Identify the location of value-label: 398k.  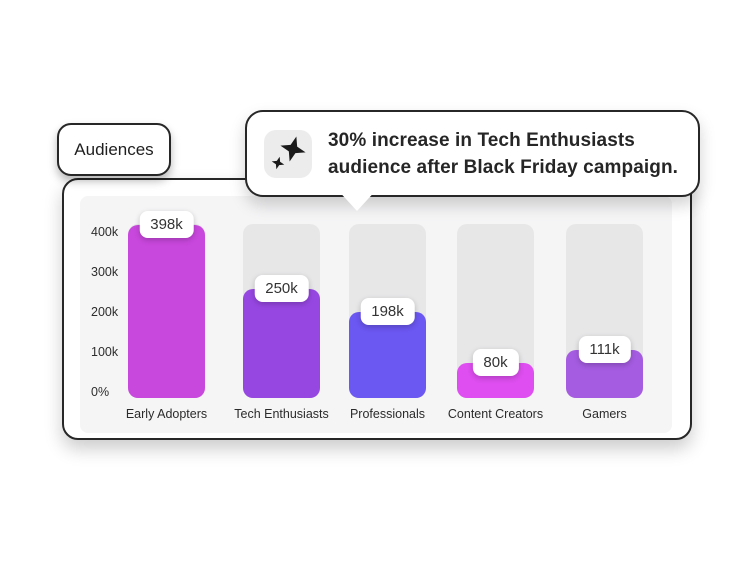
(166, 224).